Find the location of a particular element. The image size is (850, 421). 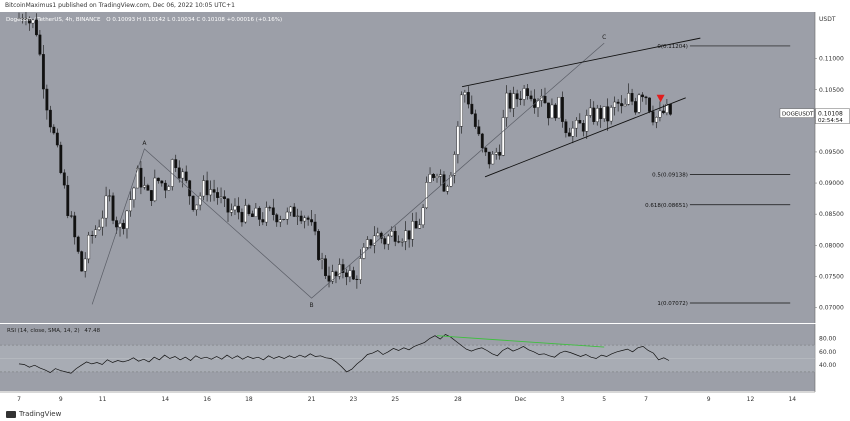

fib-level-label: 1(0.07072) is located at coordinates (672, 304).